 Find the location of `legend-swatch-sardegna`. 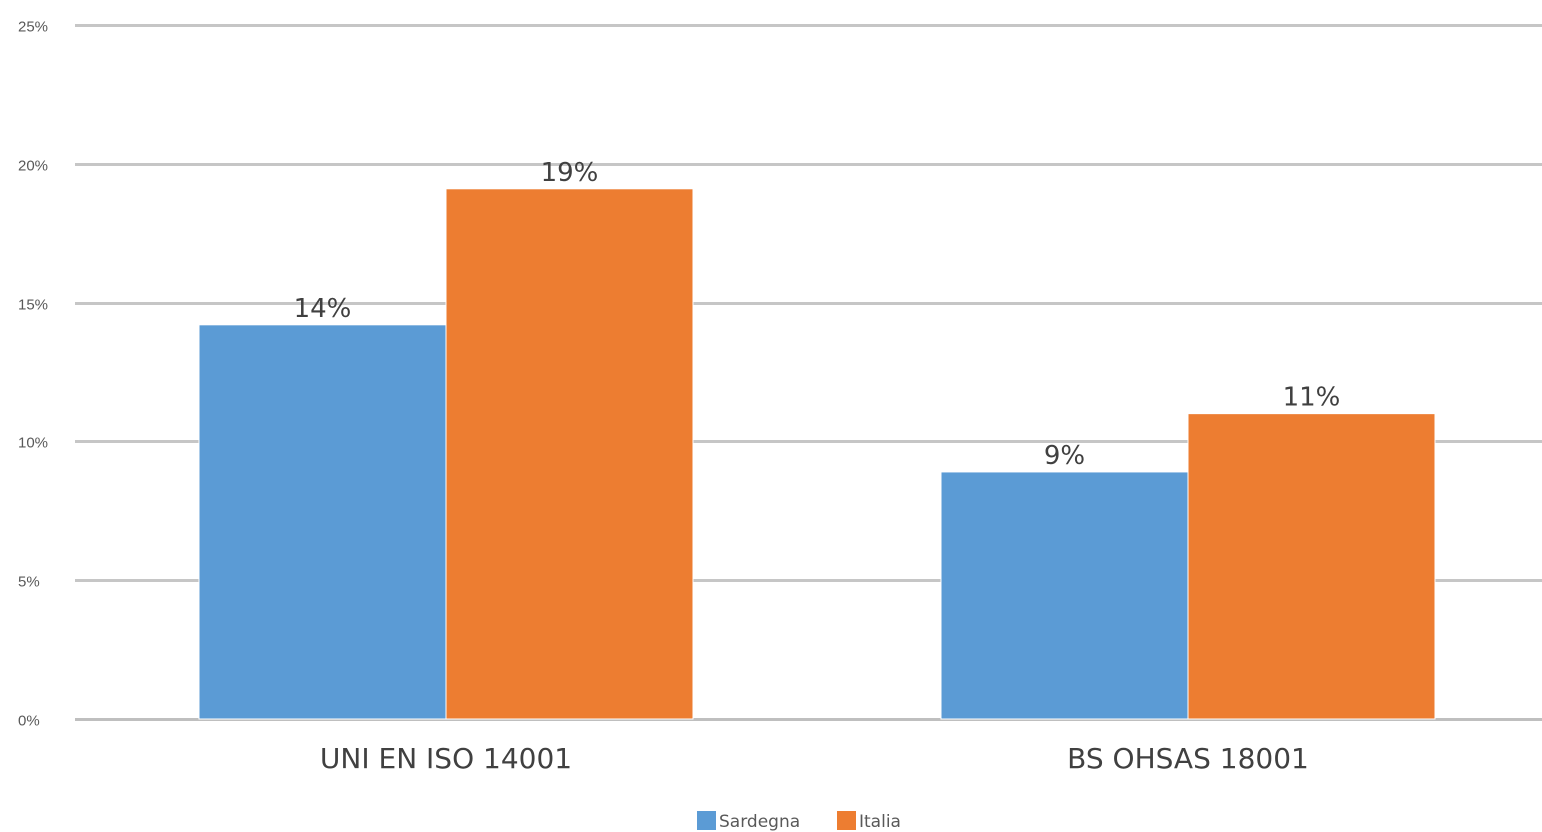

legend-swatch-sardegna is located at coordinates (706, 820).